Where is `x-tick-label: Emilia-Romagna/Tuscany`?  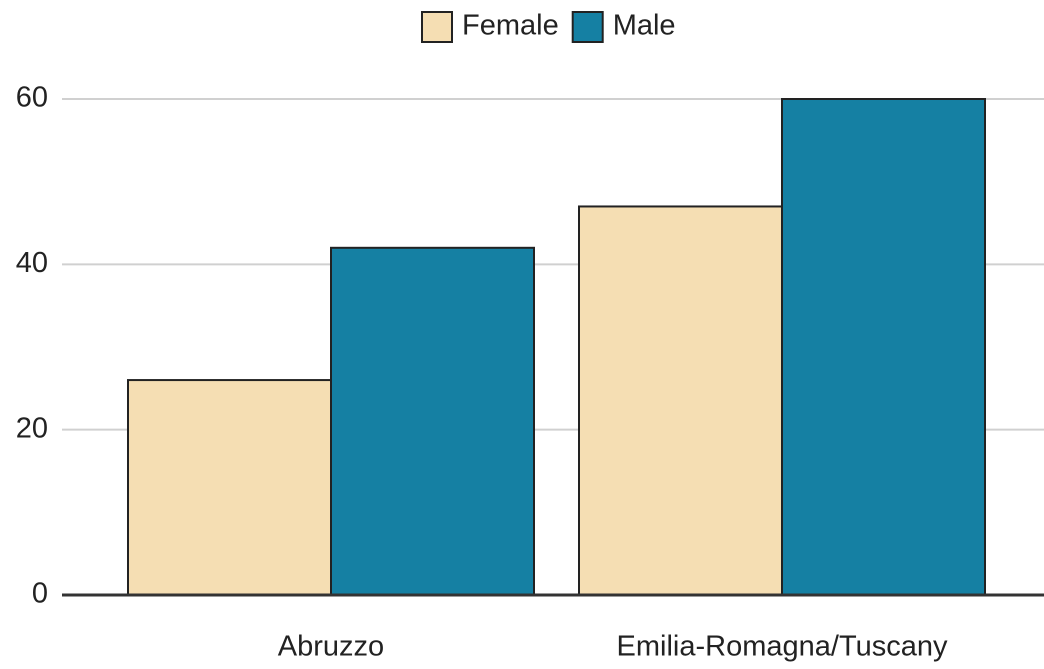
x-tick-label: Emilia-Romagna/Tuscany is located at coordinates (782, 647).